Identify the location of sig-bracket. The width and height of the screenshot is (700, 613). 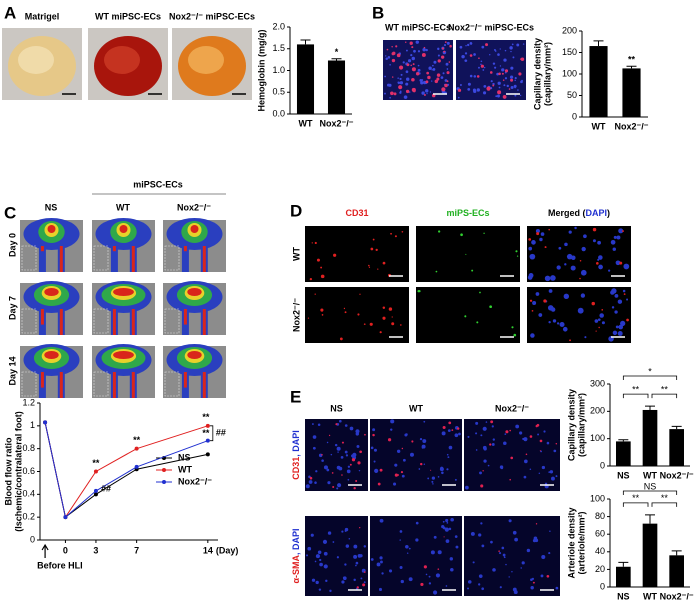
(211, 433).